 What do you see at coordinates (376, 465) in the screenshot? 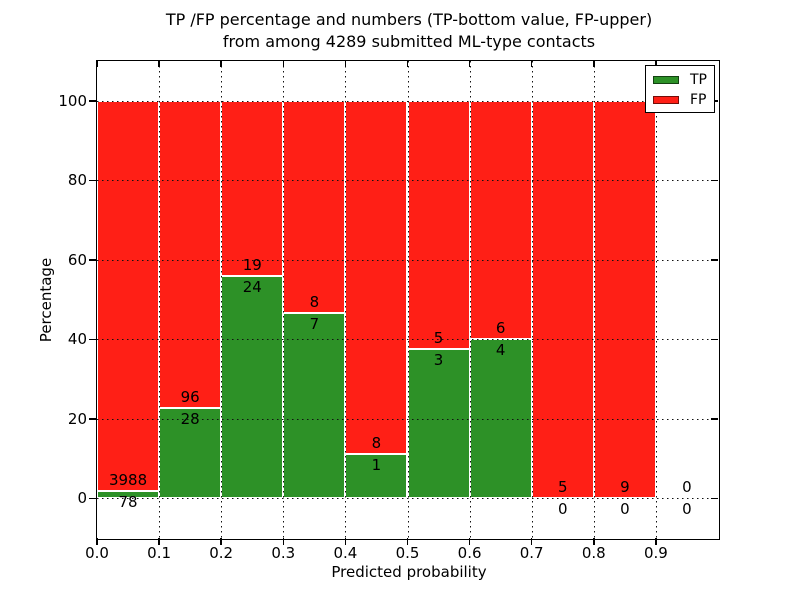
I see `tp-count-label-4: 1` at bounding box center [376, 465].